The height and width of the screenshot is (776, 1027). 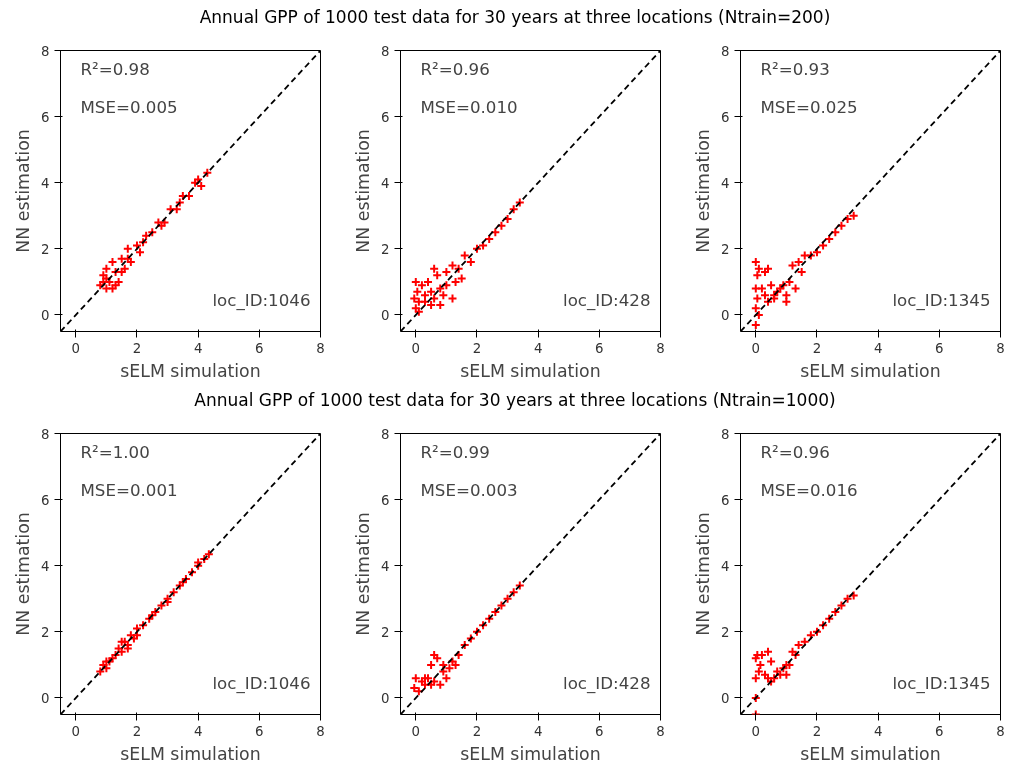 What do you see at coordinates (469, 107) in the screenshot?
I see `annotation: MSE=0.010` at bounding box center [469, 107].